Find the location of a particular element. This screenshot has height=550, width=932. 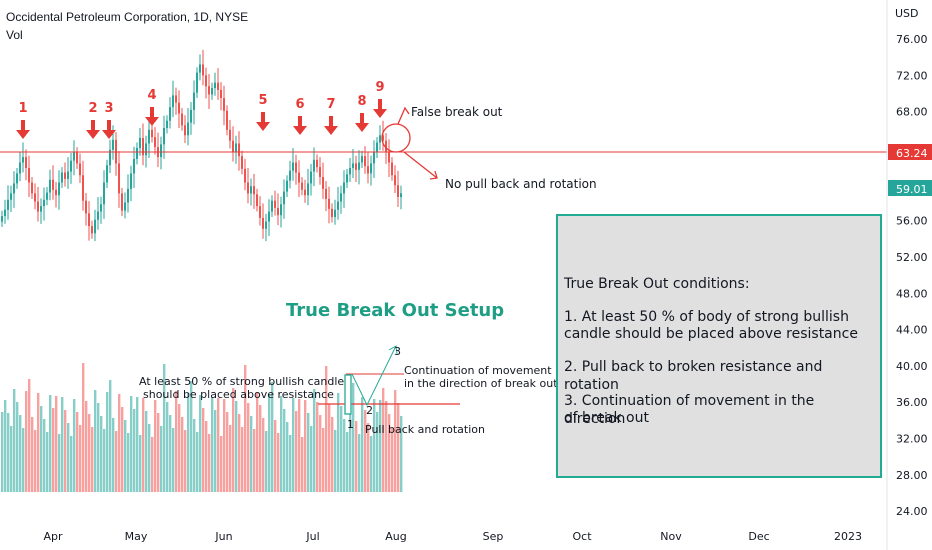

price-tick: 36.00 is located at coordinates (912, 402).